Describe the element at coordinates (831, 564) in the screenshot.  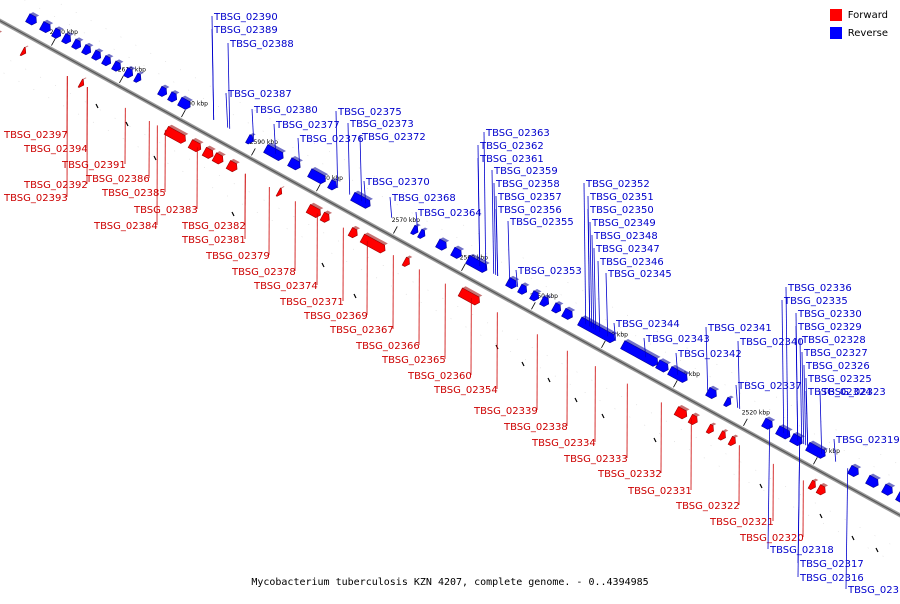
I see `gene-label: TBSG_02317` at that location.